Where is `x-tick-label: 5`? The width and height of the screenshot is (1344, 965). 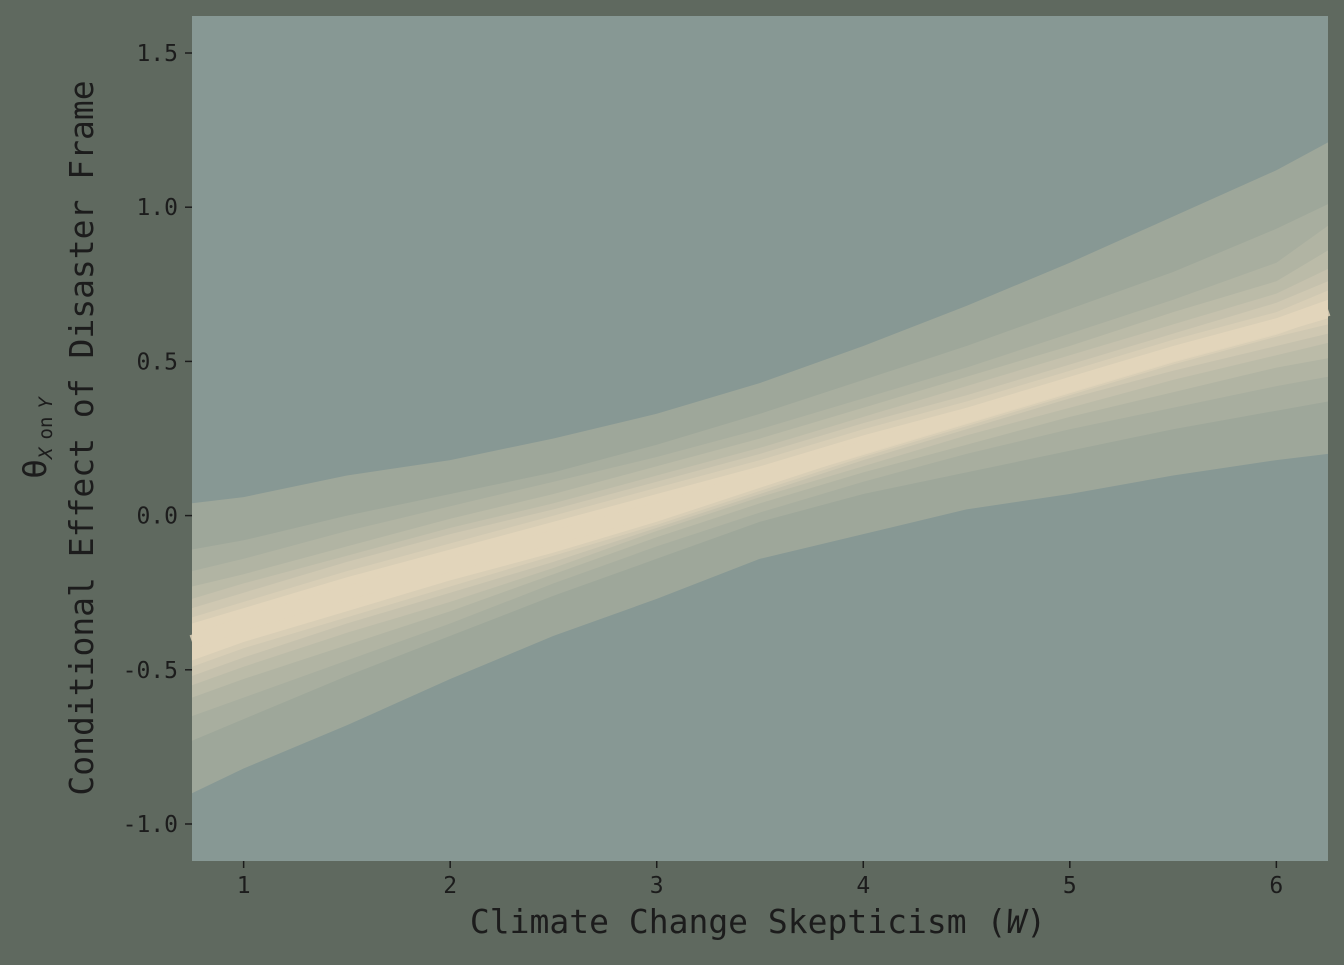 x-tick-label: 5 is located at coordinates (1070, 886).